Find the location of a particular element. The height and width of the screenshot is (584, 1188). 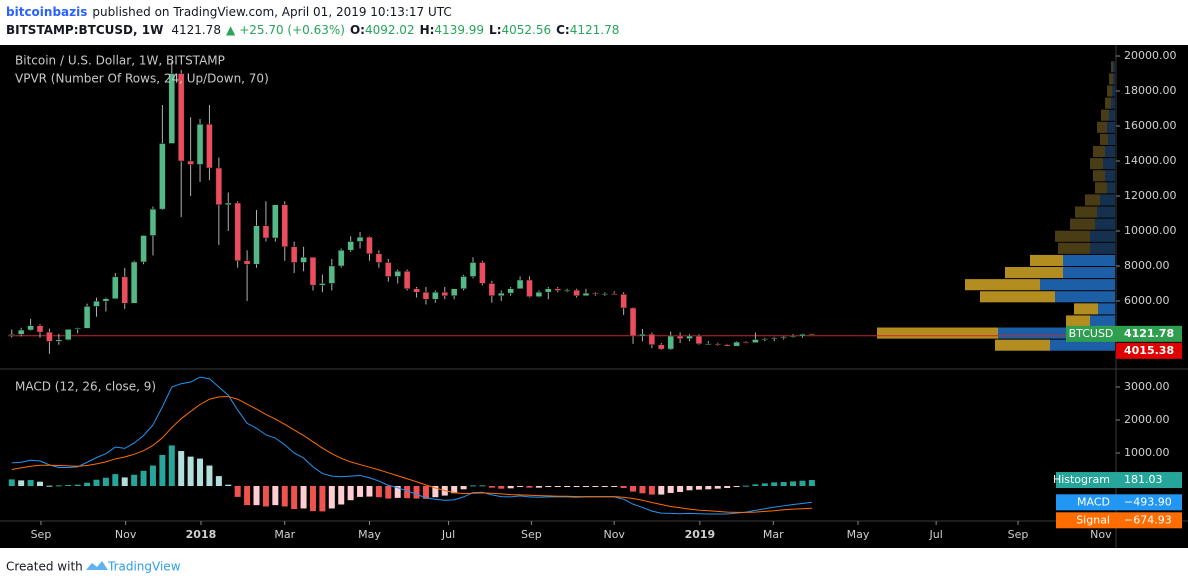

close-label: C: is located at coordinates (563, 30).